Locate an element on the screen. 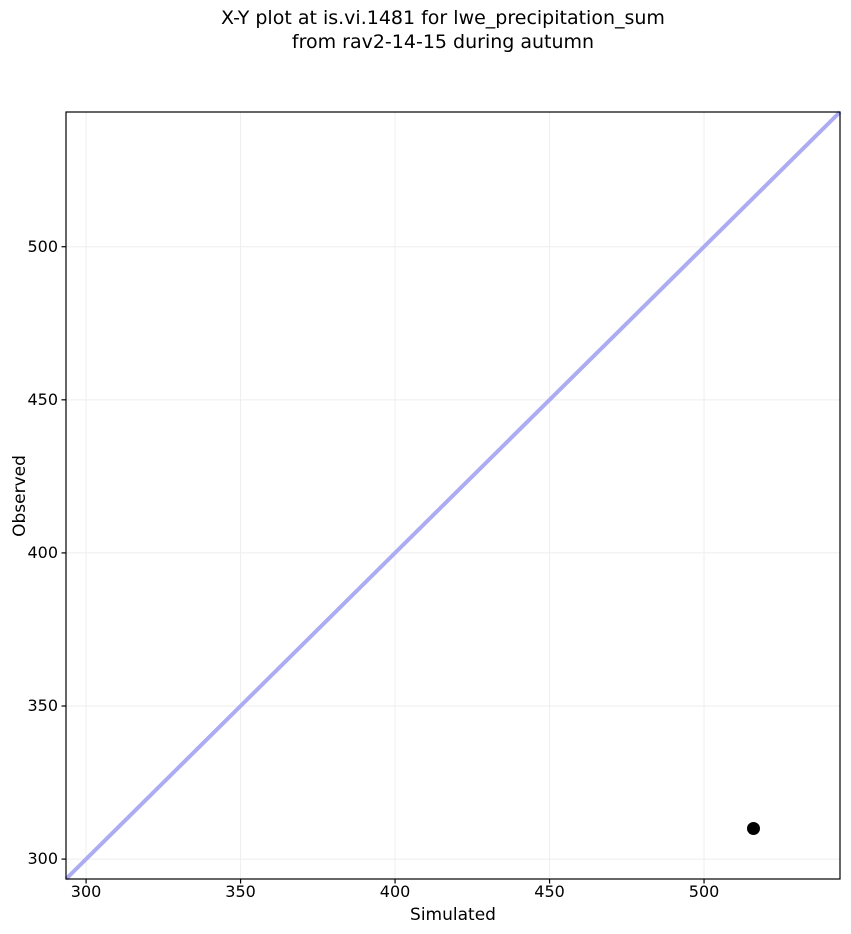 This screenshot has width=851, height=934. x-tick-label: 500 is located at coordinates (704, 891).